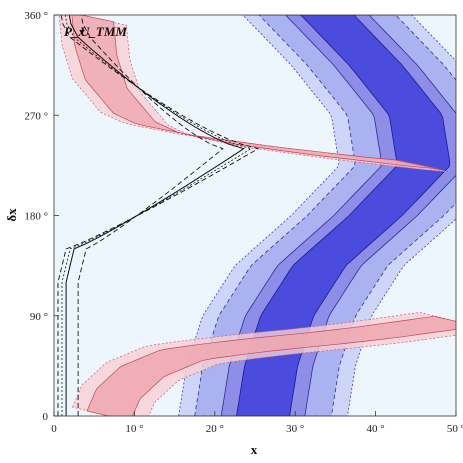  What do you see at coordinates (36, 16) in the screenshot?
I see `y-tick-label: 360 °` at bounding box center [36, 16].